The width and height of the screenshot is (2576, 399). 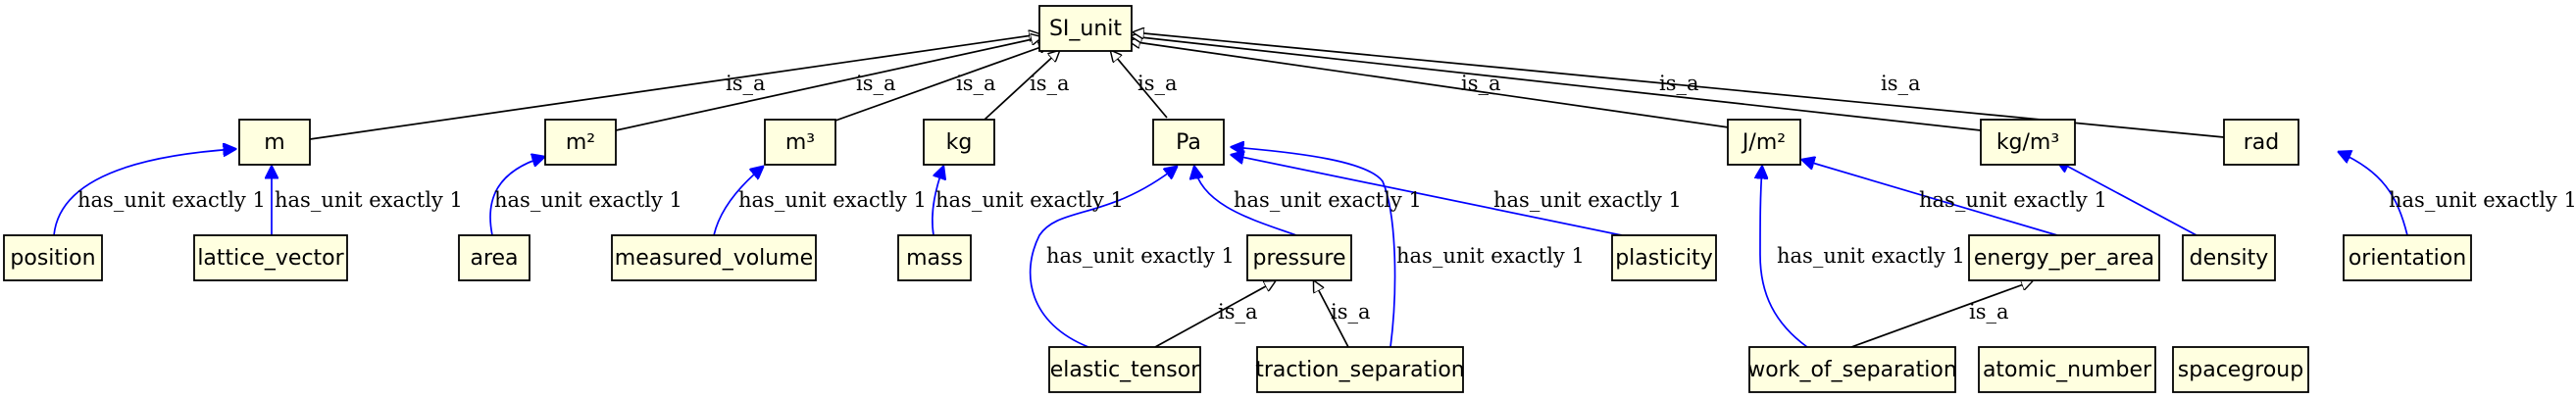 I want to click on svg-text: lattice_vector, so click(x=270, y=258).